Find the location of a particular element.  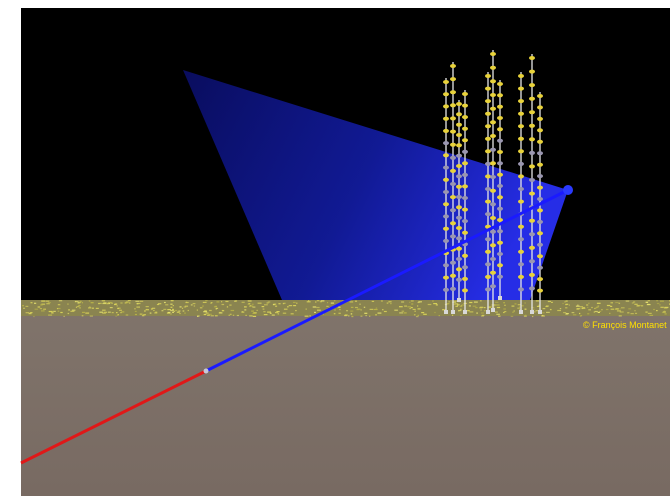

credit-text: © François Montanet is located at coordinates (625, 325).